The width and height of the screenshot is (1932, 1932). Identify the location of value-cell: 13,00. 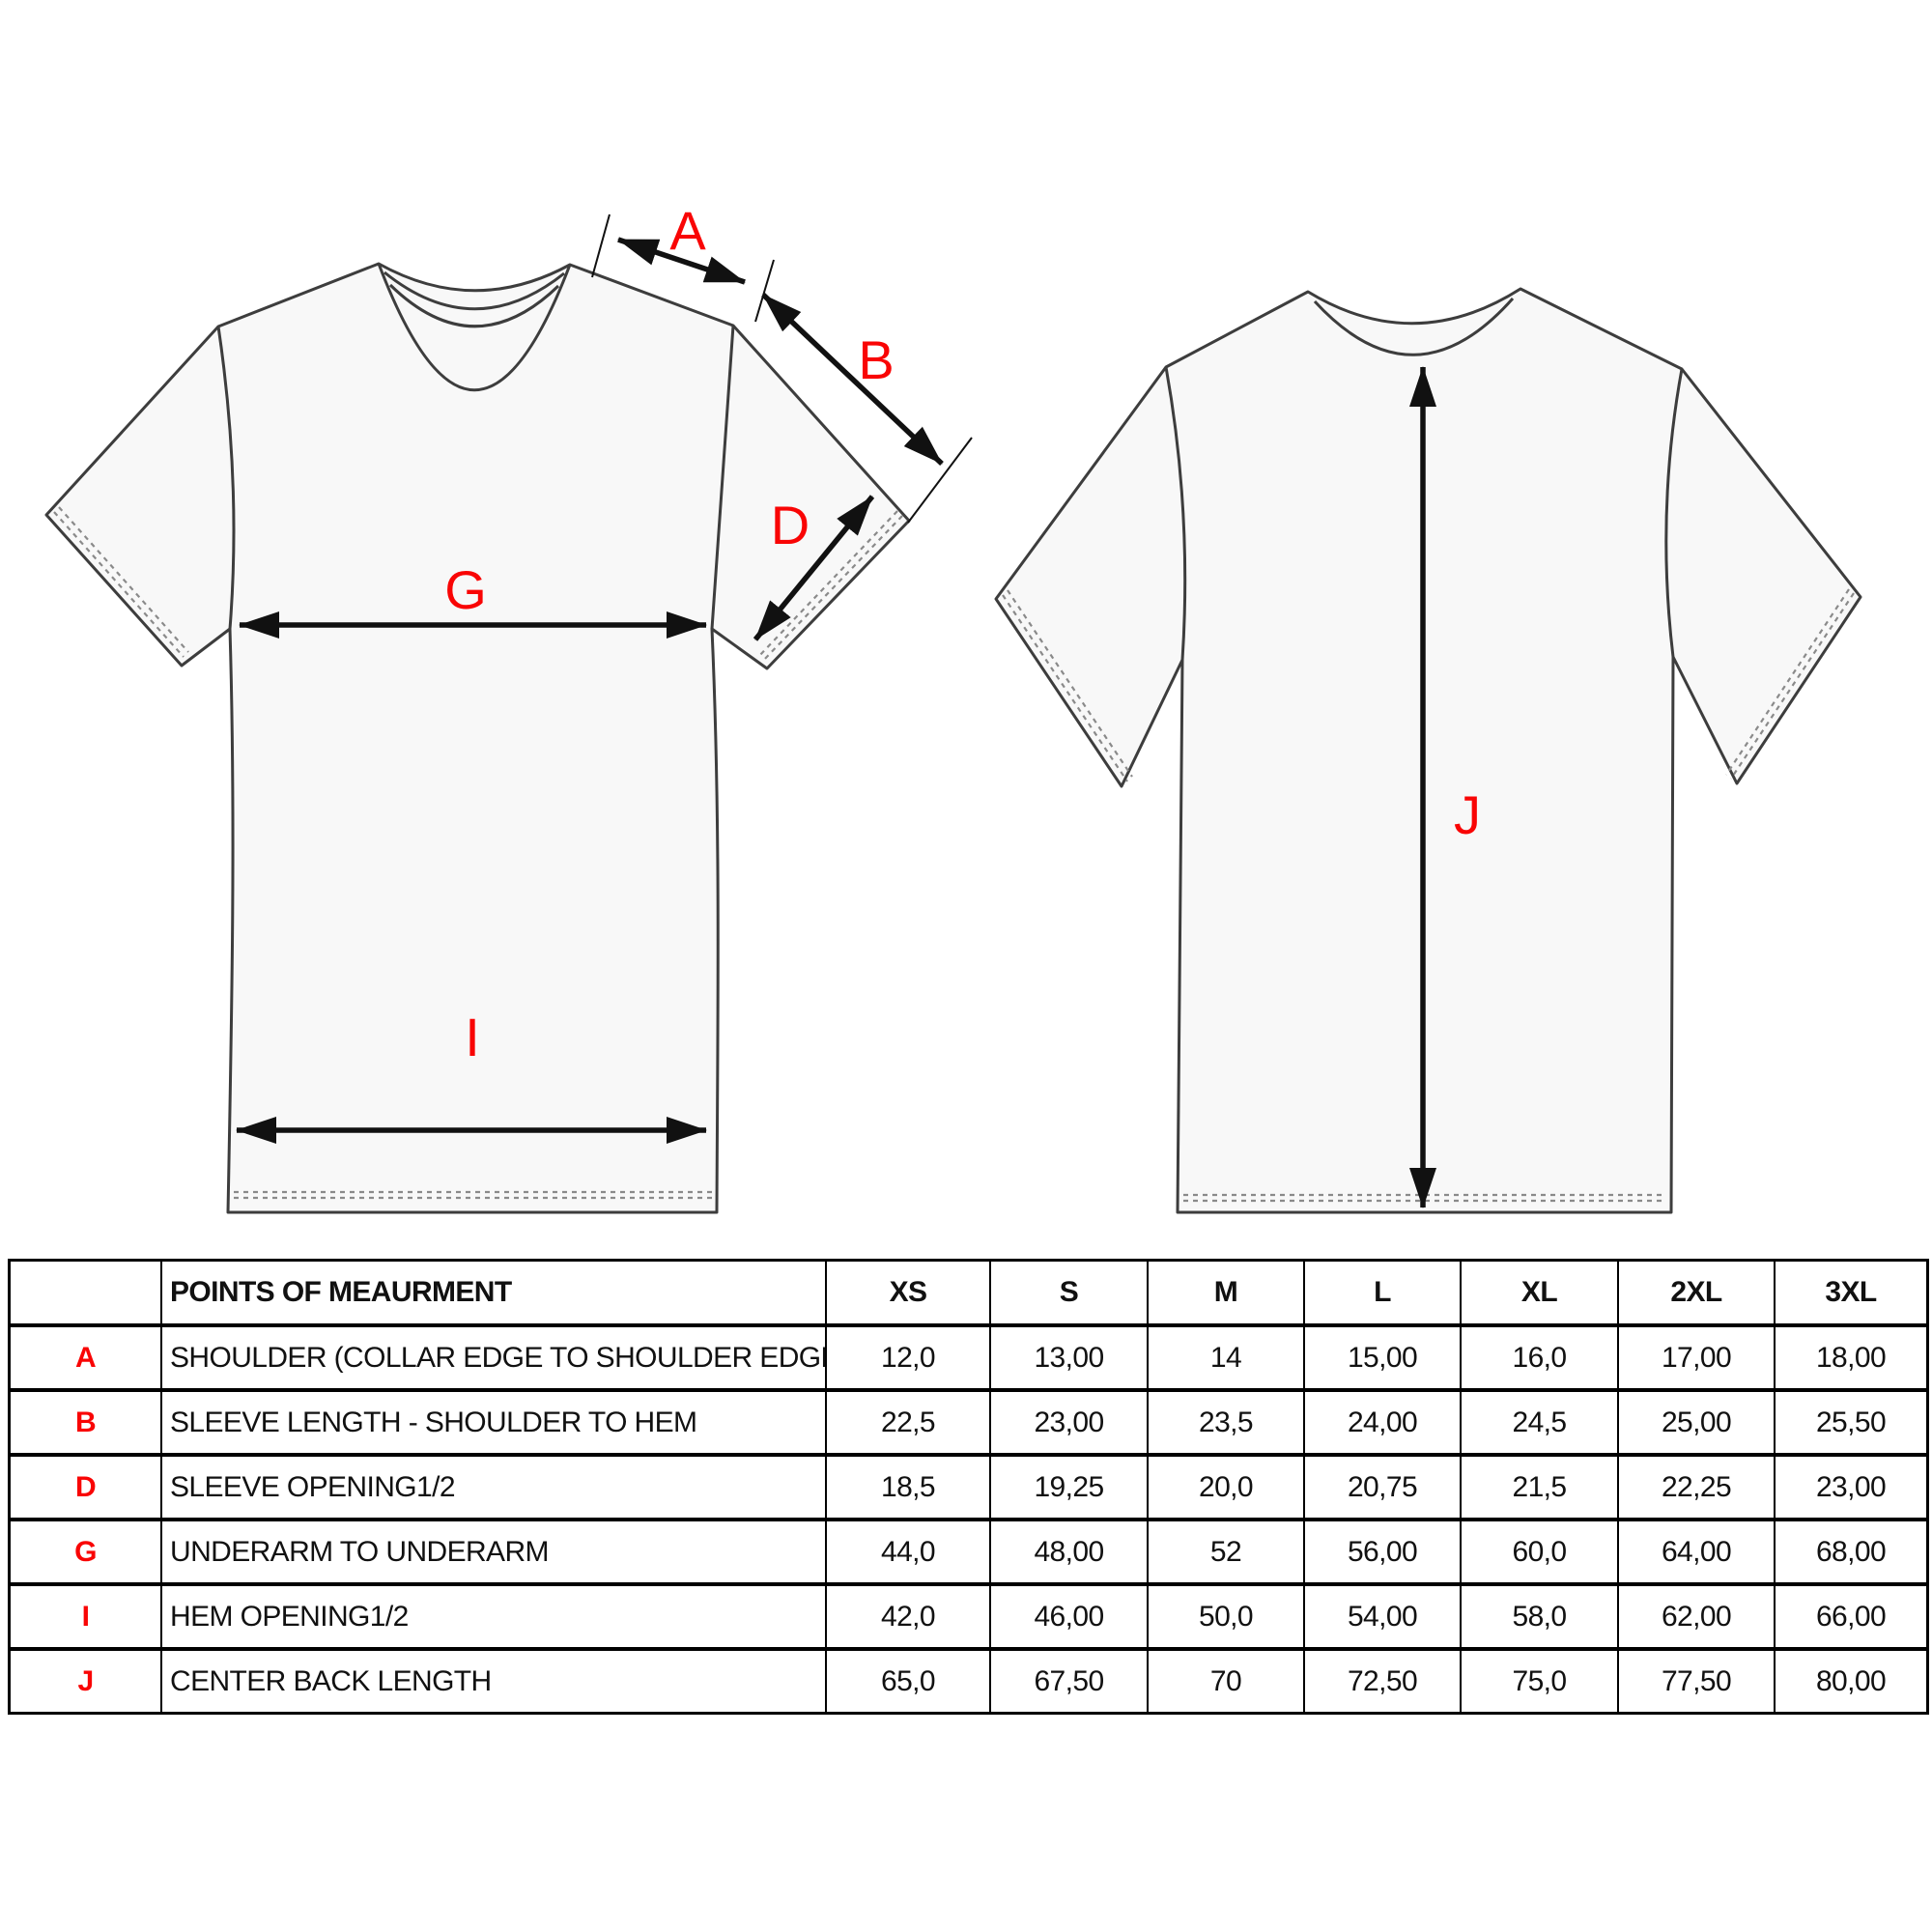
(1069, 1357).